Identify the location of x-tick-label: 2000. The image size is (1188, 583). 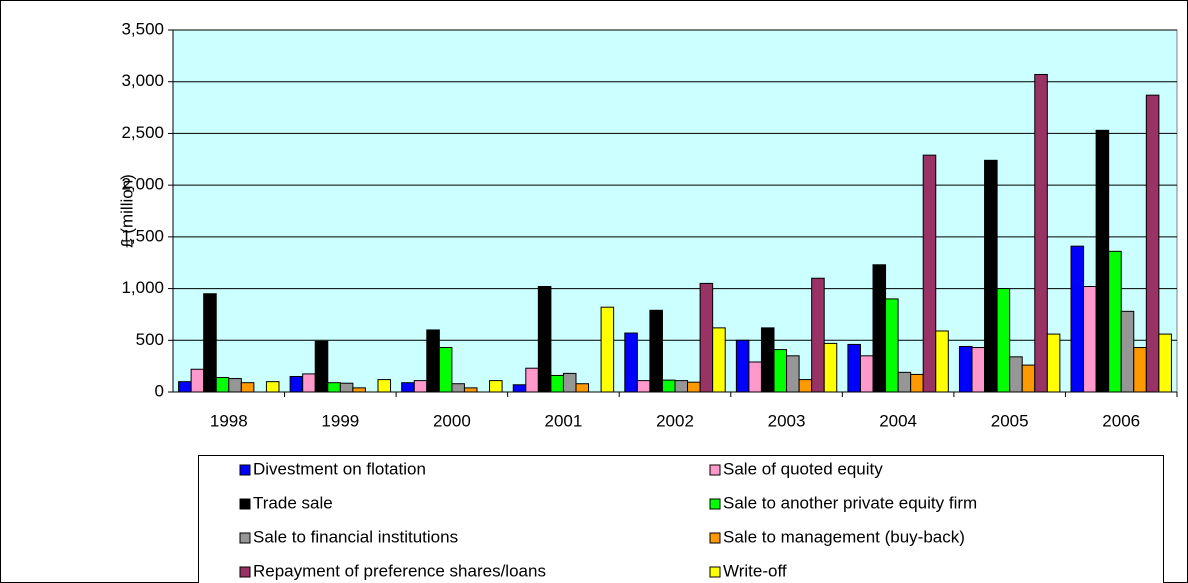
(452, 420).